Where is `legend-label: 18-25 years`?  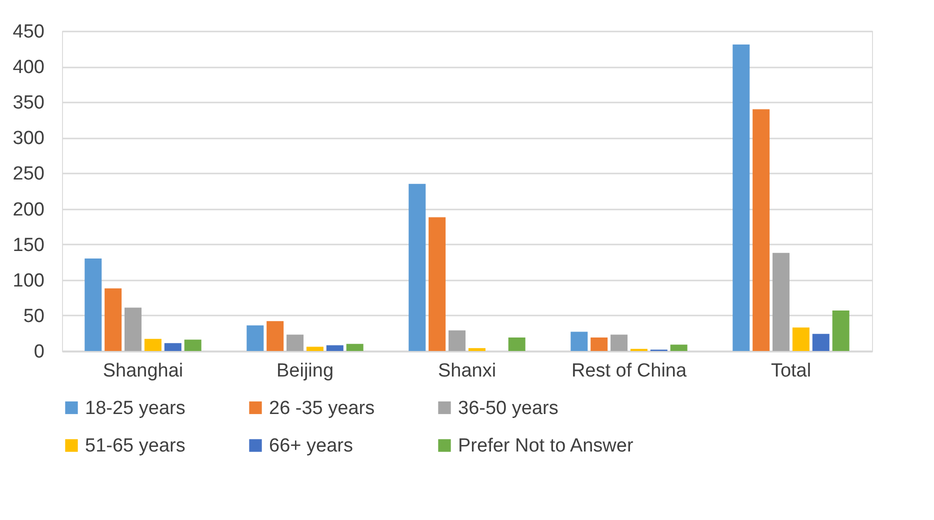
legend-label: 18-25 years is located at coordinates (135, 408).